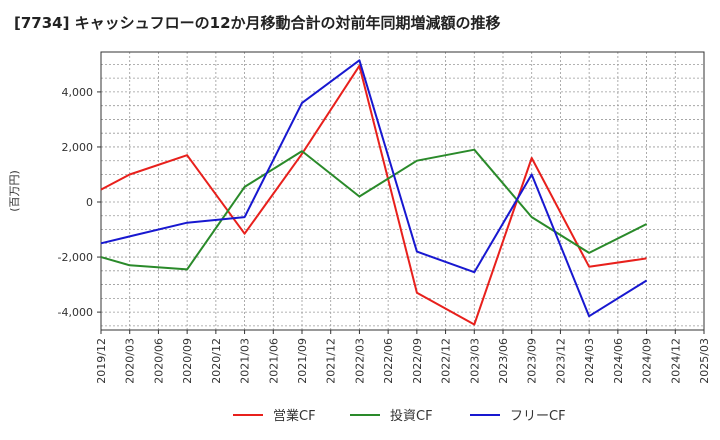  What do you see at coordinates (216, 361) in the screenshot?
I see `x-tick-label: 2020/12` at bounding box center [216, 361].